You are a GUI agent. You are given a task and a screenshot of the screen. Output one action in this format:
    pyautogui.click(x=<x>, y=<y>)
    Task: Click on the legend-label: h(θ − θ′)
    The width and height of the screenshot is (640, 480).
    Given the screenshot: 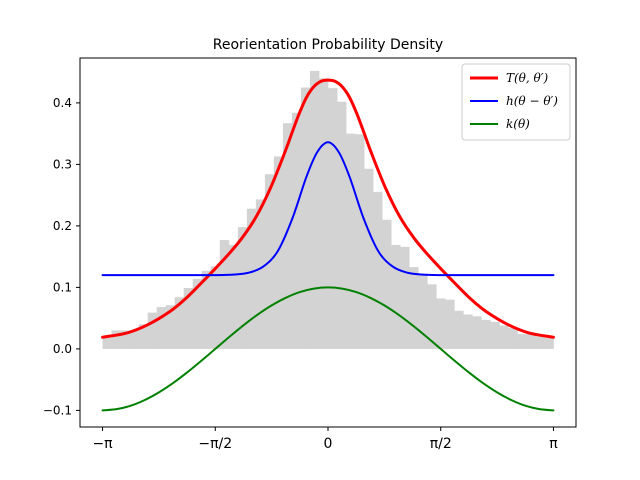 What is the action you would take?
    pyautogui.click(x=532, y=101)
    